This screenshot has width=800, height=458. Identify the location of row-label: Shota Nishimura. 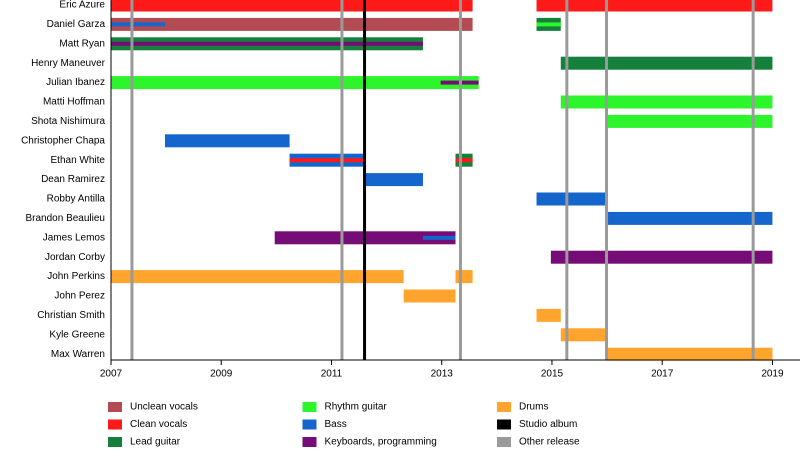
(68, 121).